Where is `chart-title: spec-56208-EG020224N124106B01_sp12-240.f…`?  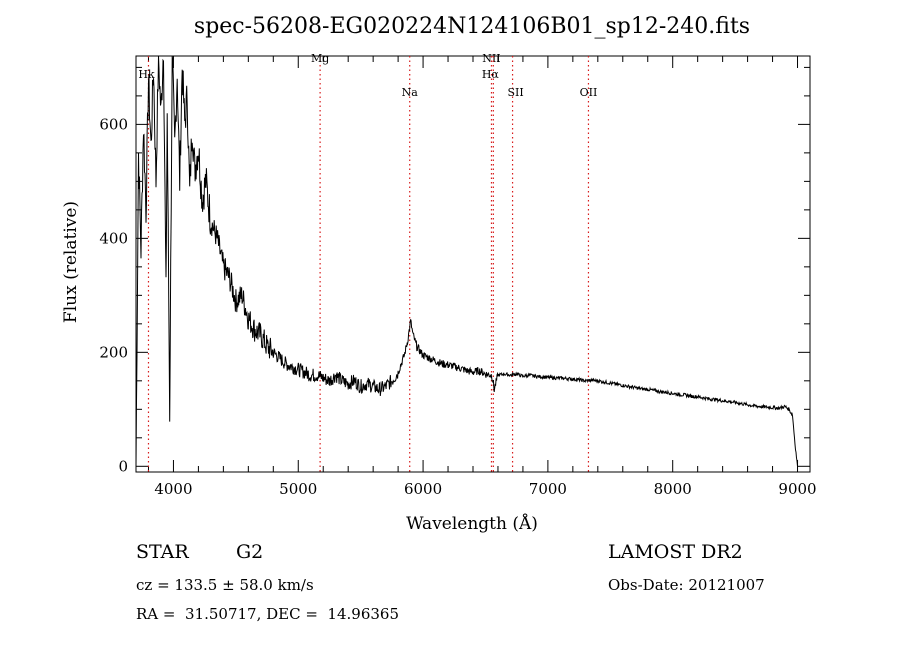
chart-title: spec-56208-EG020224N124106B01_sp12-240.f… is located at coordinates (472, 26).